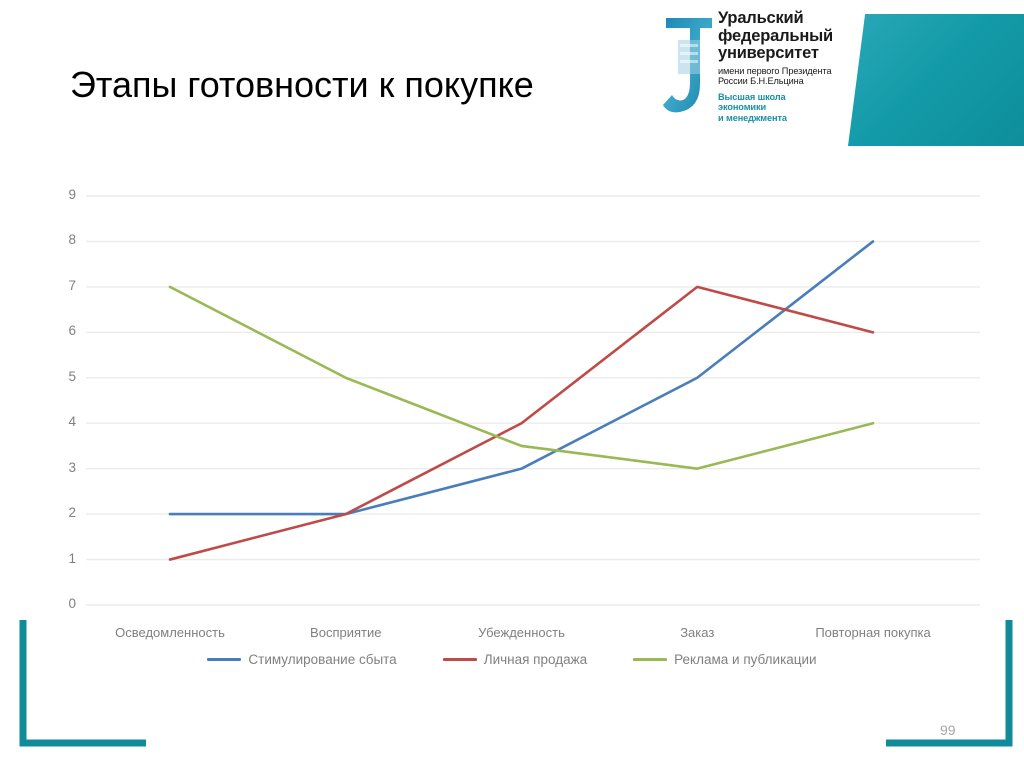  I want to click on y-axis-tick-label: 3, so click(72, 467).